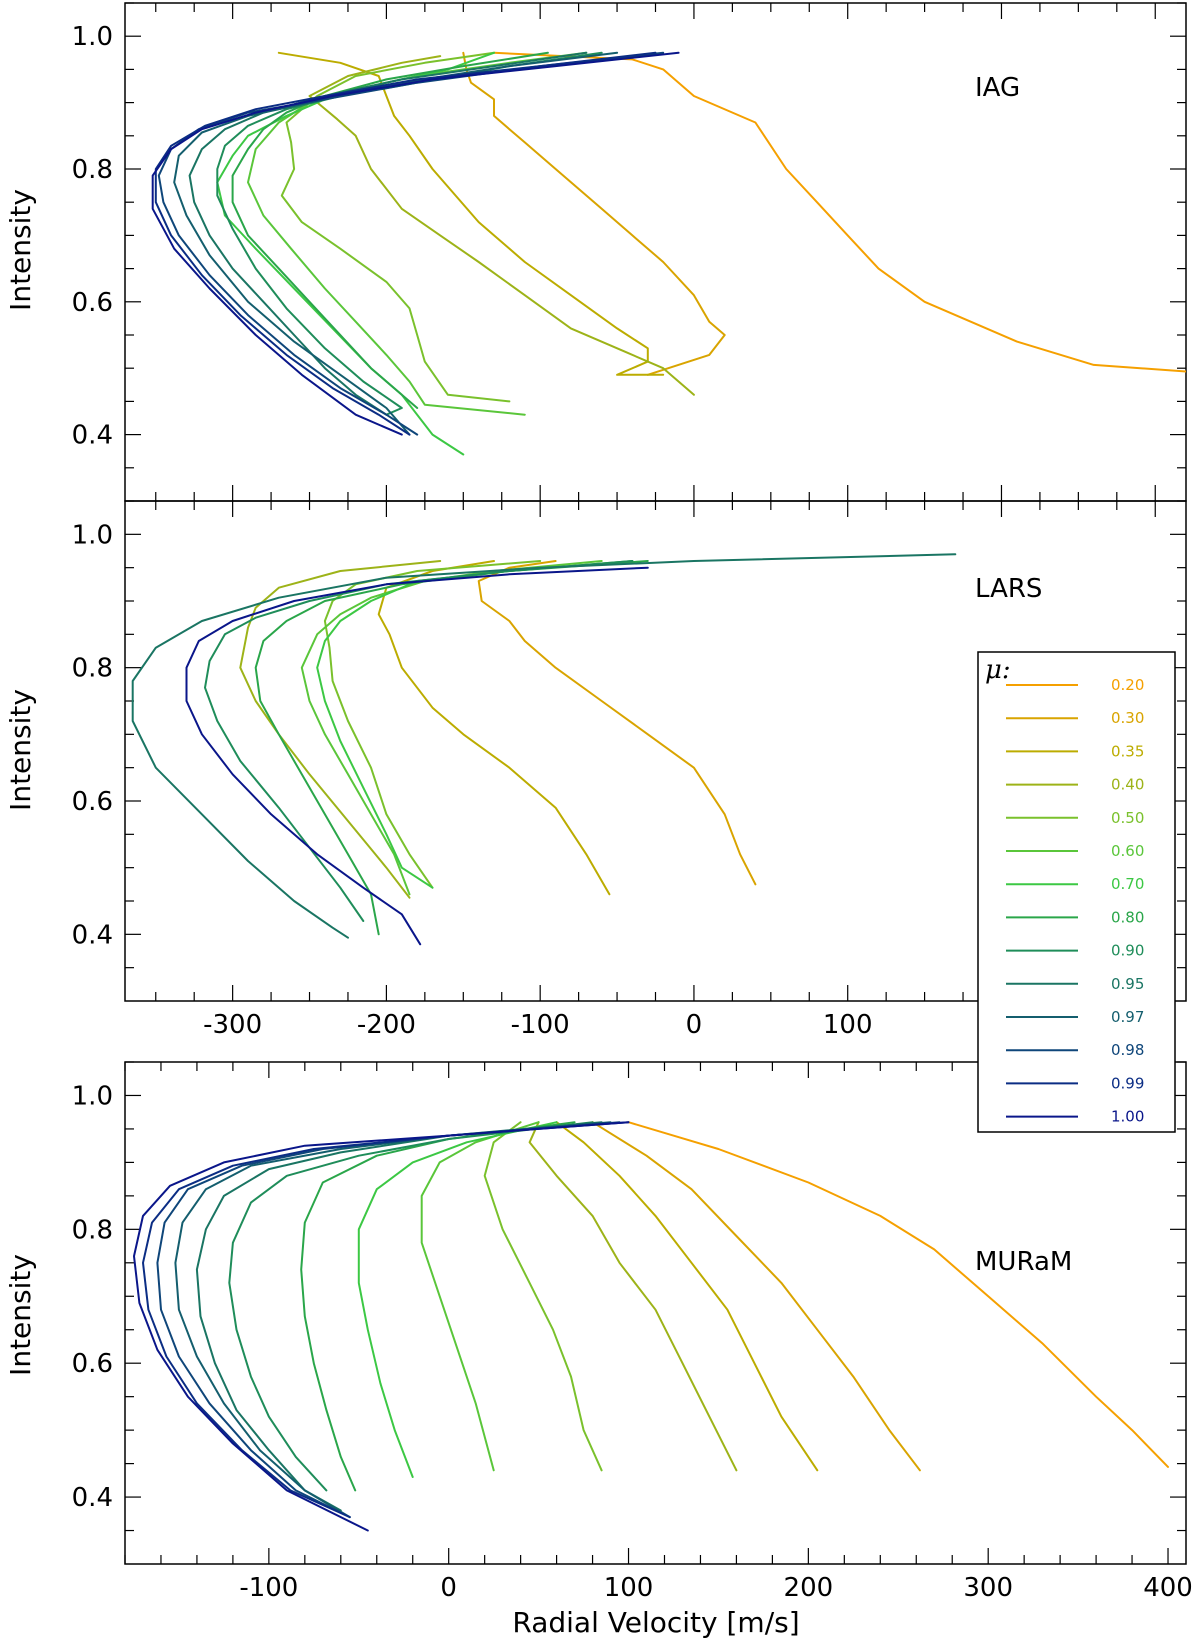 This screenshot has height=1641, width=1200. What do you see at coordinates (20, 1315) in the screenshot?
I see `y-axis-title-muram: Intensity` at bounding box center [20, 1315].